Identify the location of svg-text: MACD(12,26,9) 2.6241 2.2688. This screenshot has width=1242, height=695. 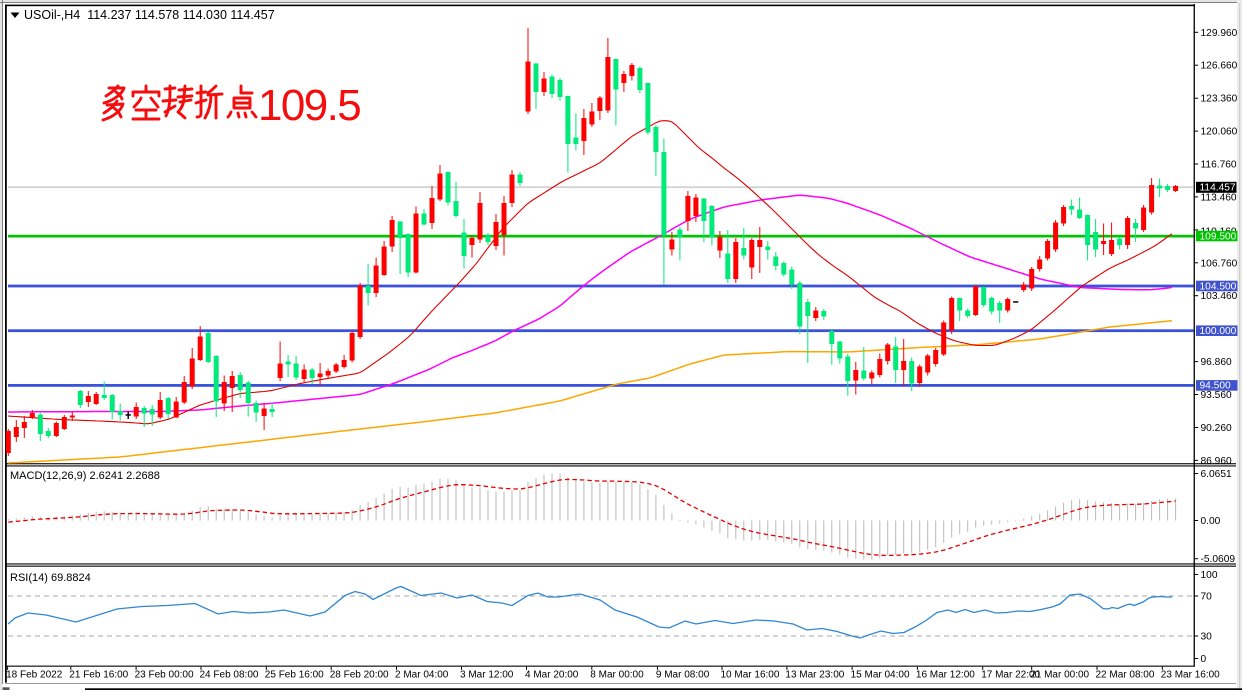
(85, 476).